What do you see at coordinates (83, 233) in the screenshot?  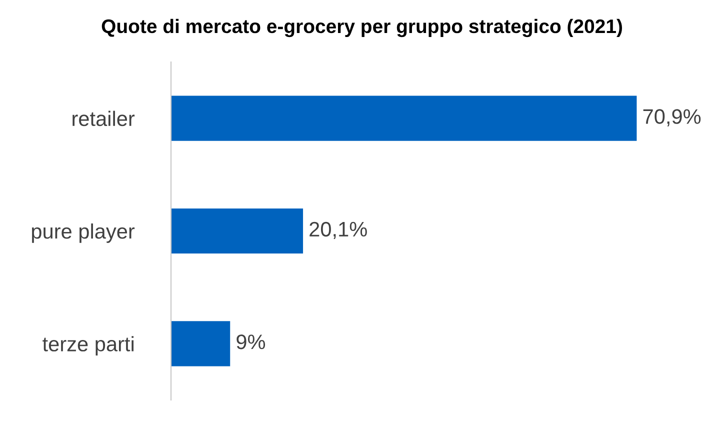 I see `y-tick-label: pure player` at bounding box center [83, 233].